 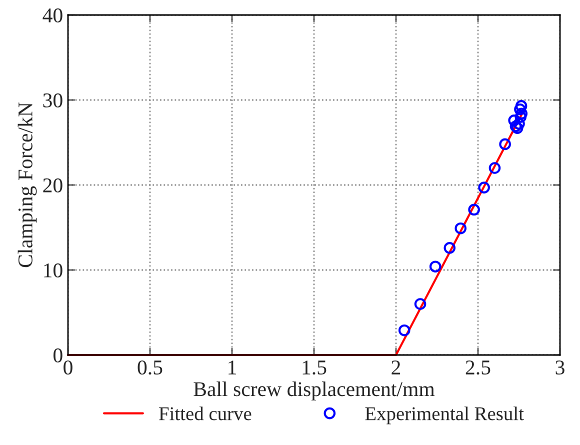 What do you see at coordinates (314, 391) in the screenshot?
I see `x-axis-title: Ball screw displacement/mm` at bounding box center [314, 391].